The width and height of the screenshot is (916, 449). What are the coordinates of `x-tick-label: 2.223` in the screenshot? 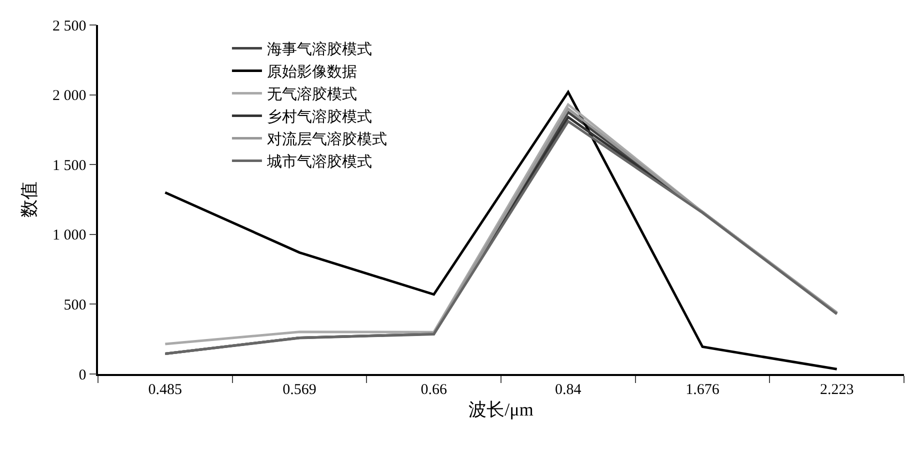 It's located at (837, 390).